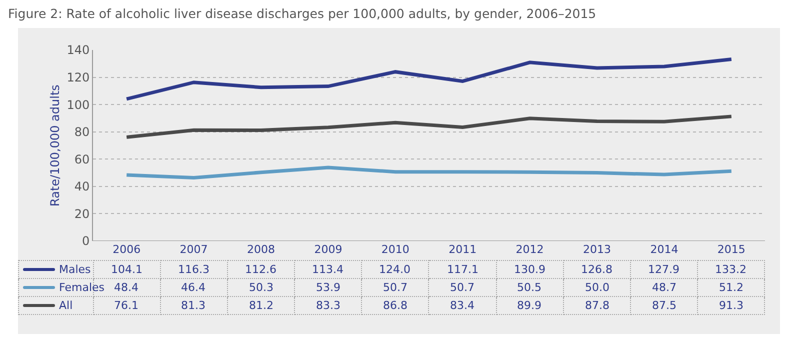 The height and width of the screenshot is (347, 800). What do you see at coordinates (730, 269) in the screenshot?
I see `data-label: 133.2` at bounding box center [730, 269].